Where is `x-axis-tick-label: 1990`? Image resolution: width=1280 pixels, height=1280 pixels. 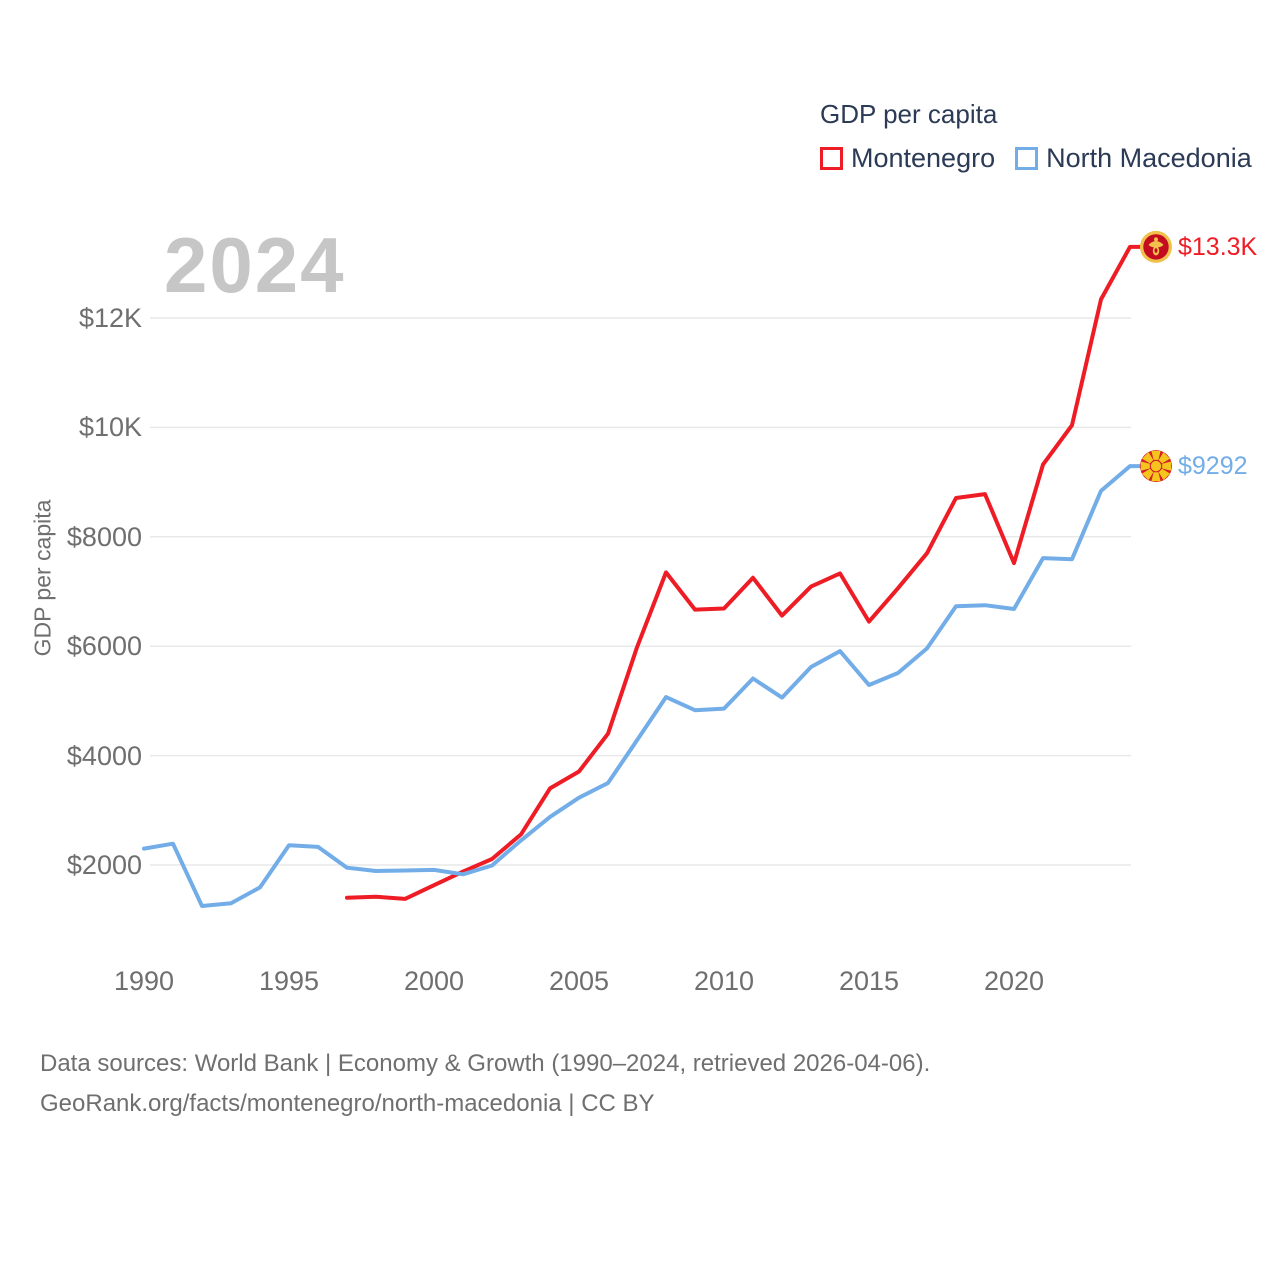 x-axis-tick-label: 1990 is located at coordinates (144, 981).